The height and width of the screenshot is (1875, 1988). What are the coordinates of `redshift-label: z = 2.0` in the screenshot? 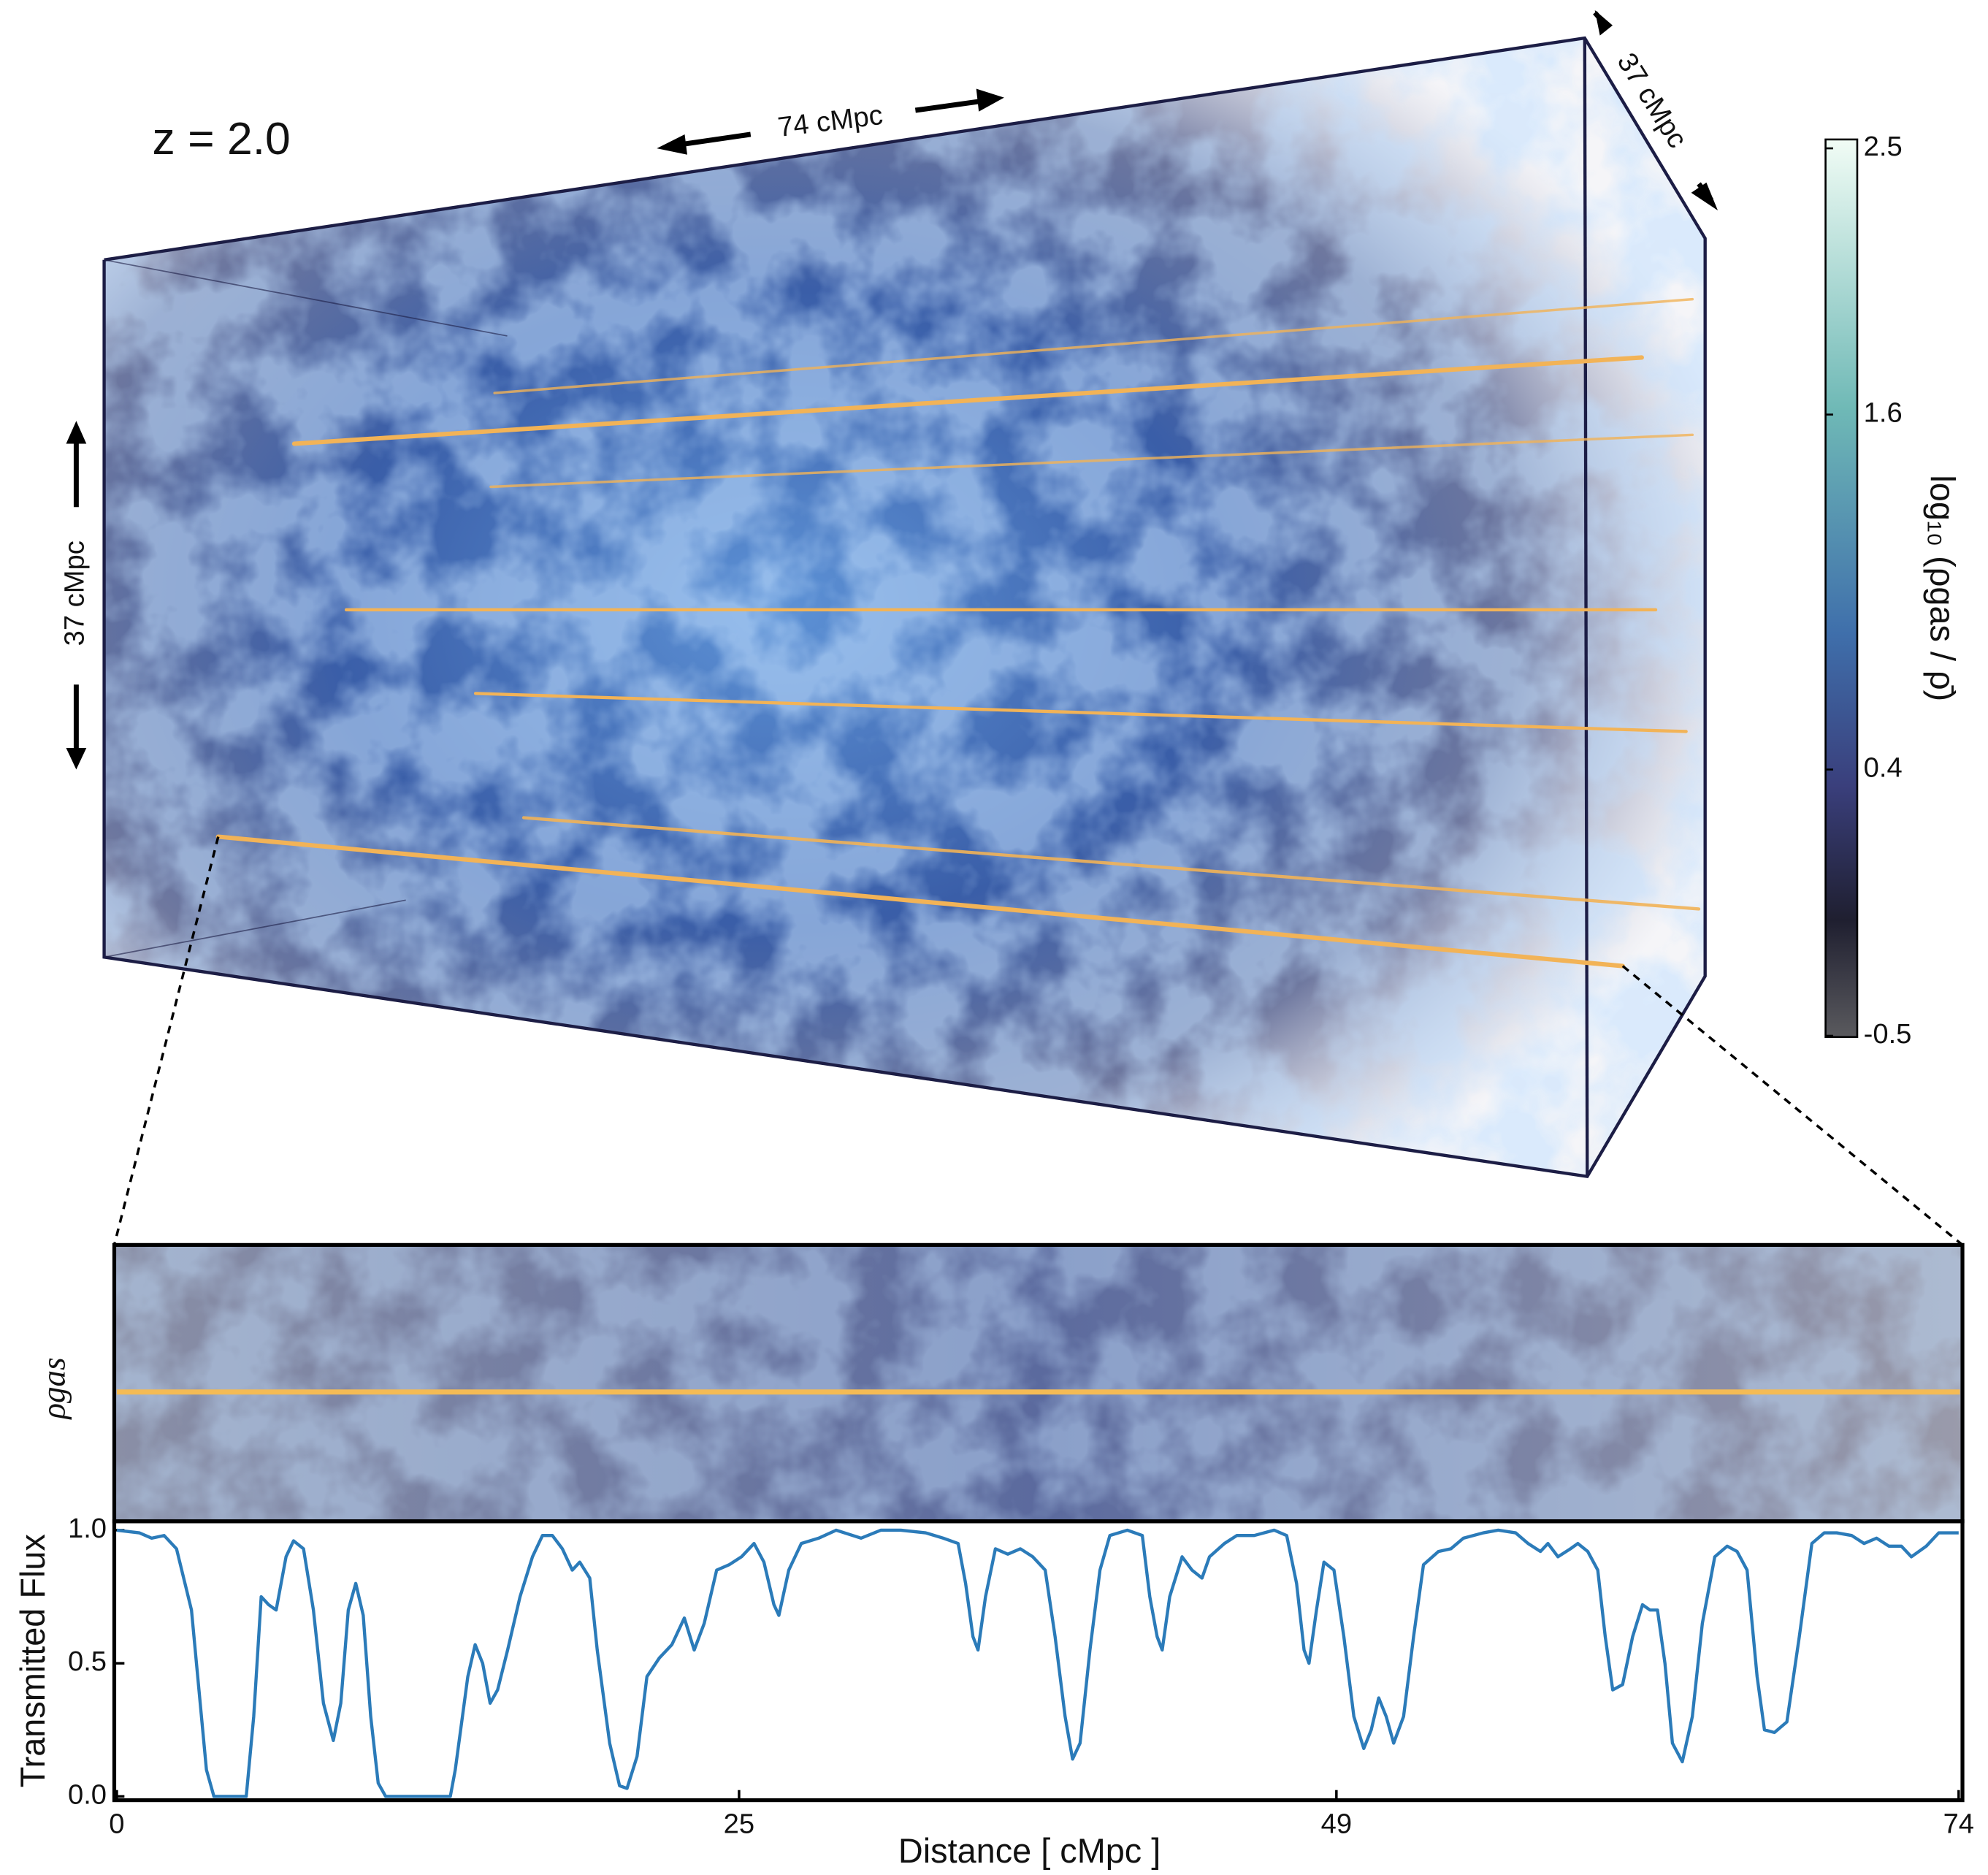 It's located at (222, 138).